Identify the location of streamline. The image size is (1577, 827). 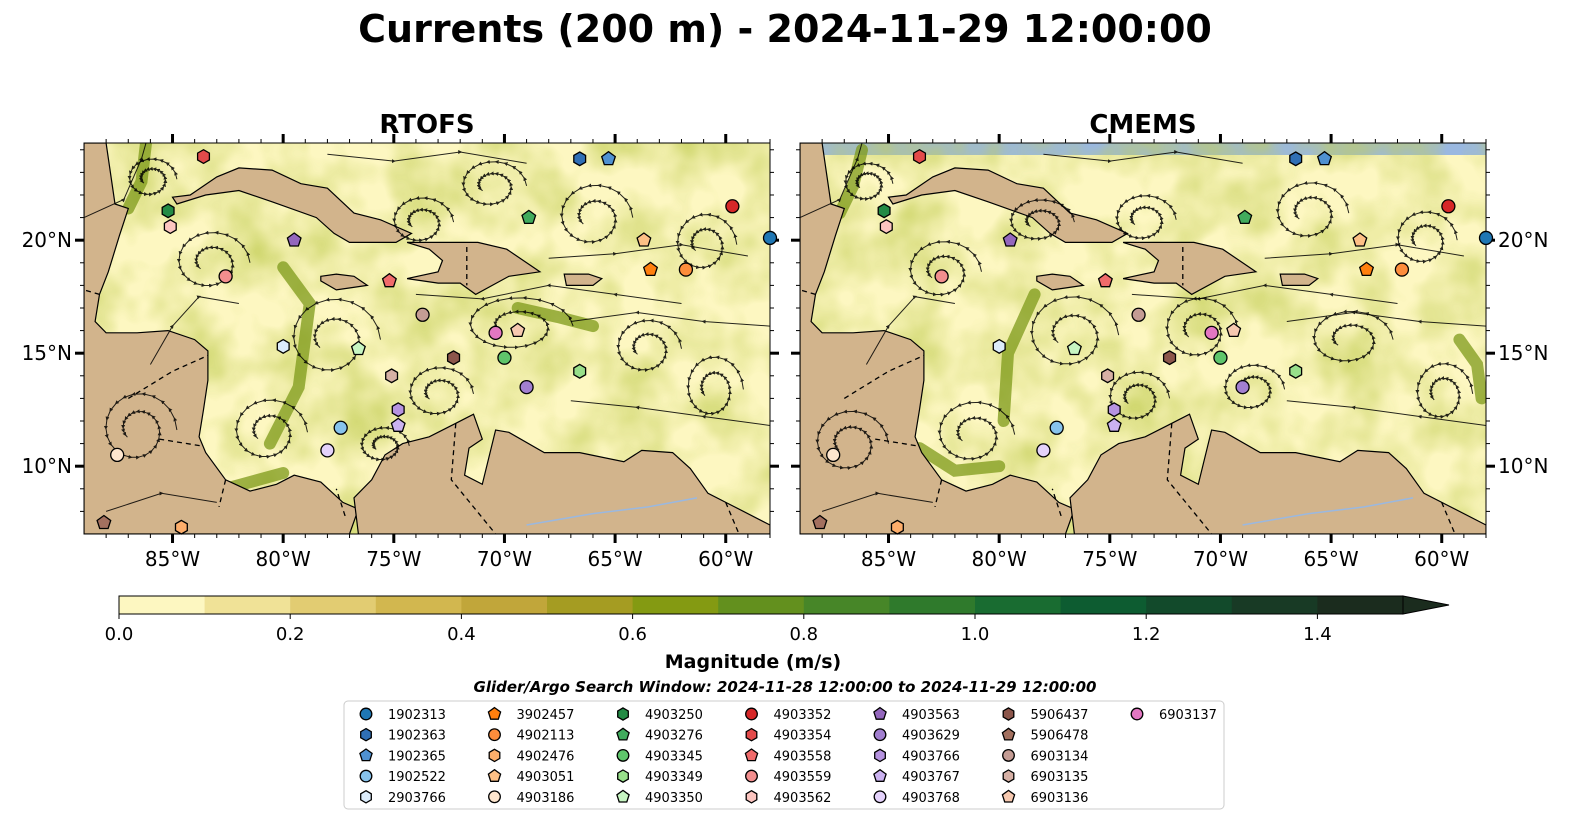
(831, 181).